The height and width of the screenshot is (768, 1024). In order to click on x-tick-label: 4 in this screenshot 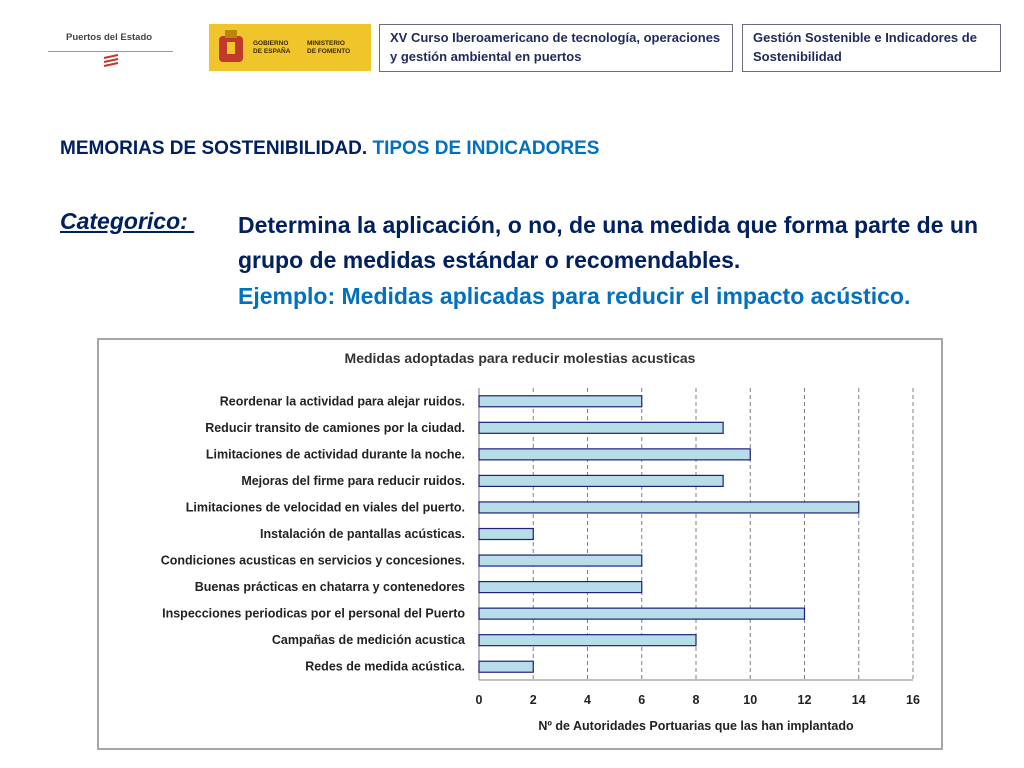, I will do `click(587, 700)`.